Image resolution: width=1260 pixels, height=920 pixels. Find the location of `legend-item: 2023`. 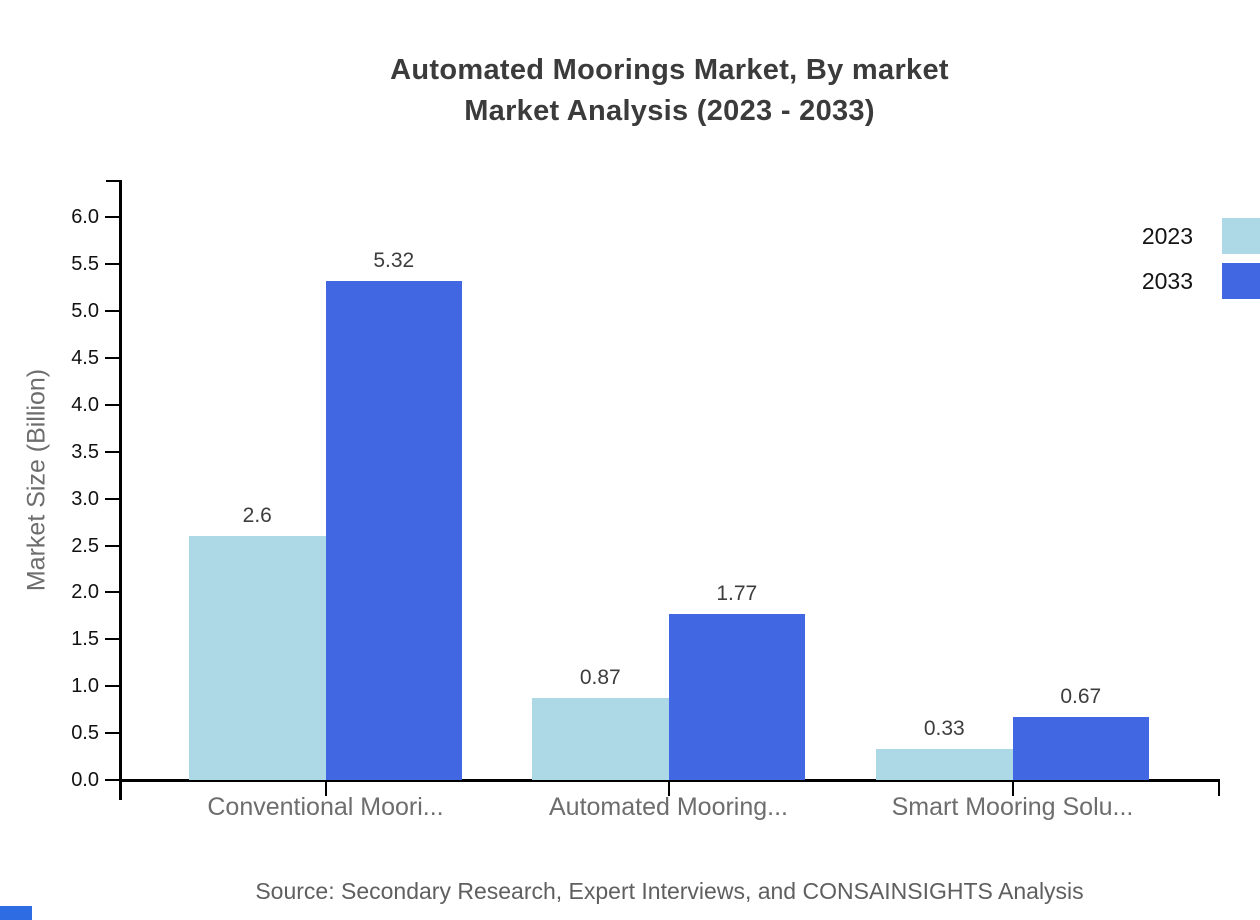

legend-item: 2023 is located at coordinates (1201, 236).